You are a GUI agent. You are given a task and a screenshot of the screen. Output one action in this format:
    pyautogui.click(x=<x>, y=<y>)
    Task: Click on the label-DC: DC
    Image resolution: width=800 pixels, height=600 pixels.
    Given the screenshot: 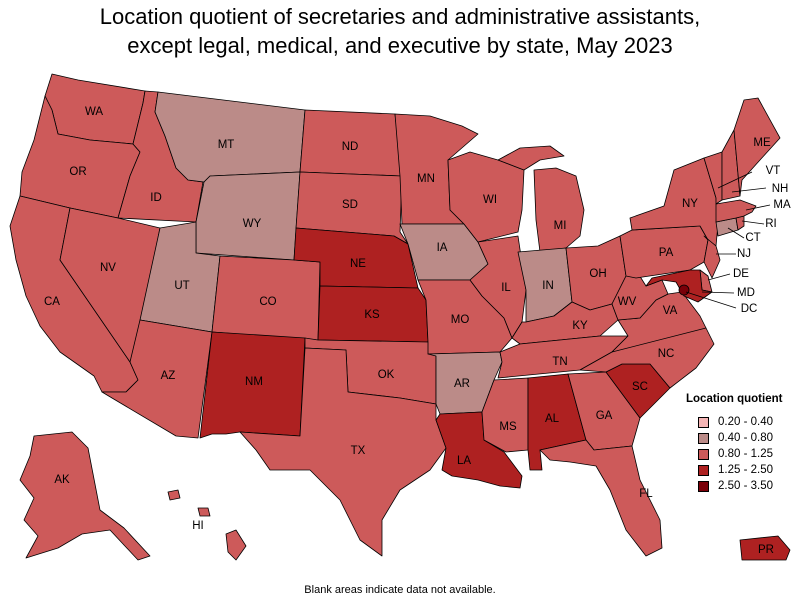 What is the action you would take?
    pyautogui.click(x=749, y=309)
    